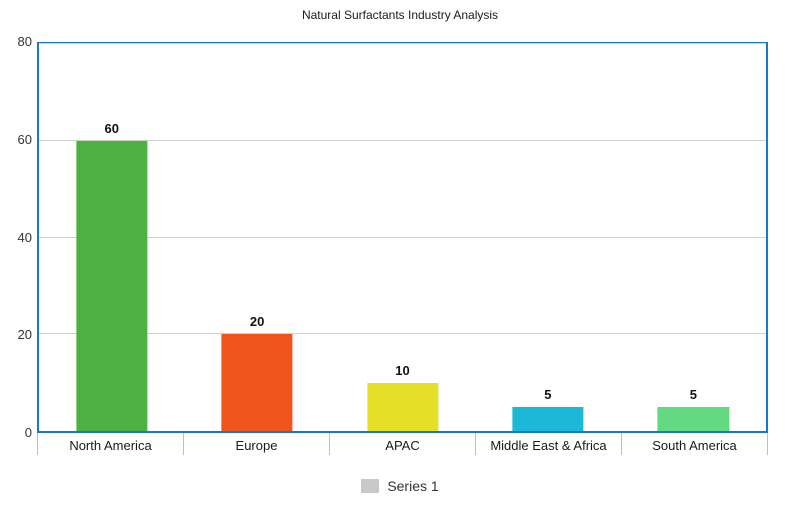  What do you see at coordinates (693, 418) in the screenshot?
I see `bar-south-america` at bounding box center [693, 418].